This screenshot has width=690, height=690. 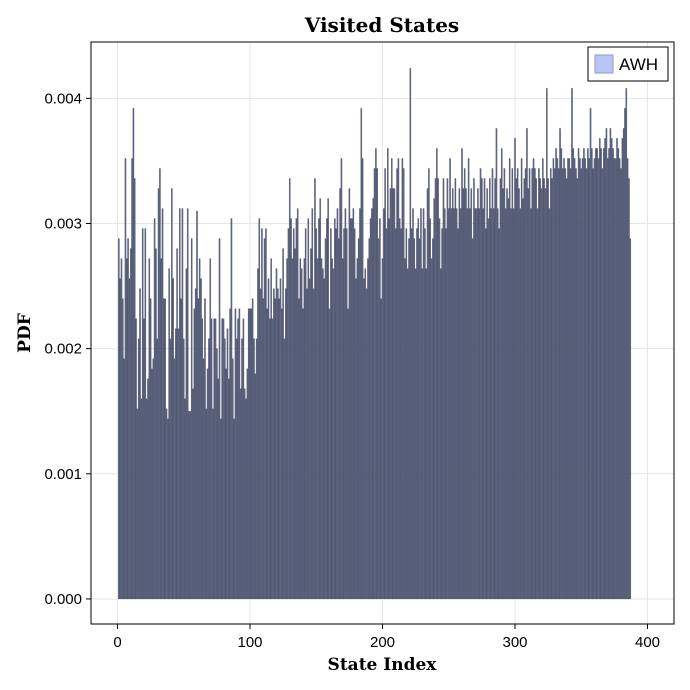 What do you see at coordinates (25, 333) in the screenshot?
I see `y-axis-label: PDF` at bounding box center [25, 333].